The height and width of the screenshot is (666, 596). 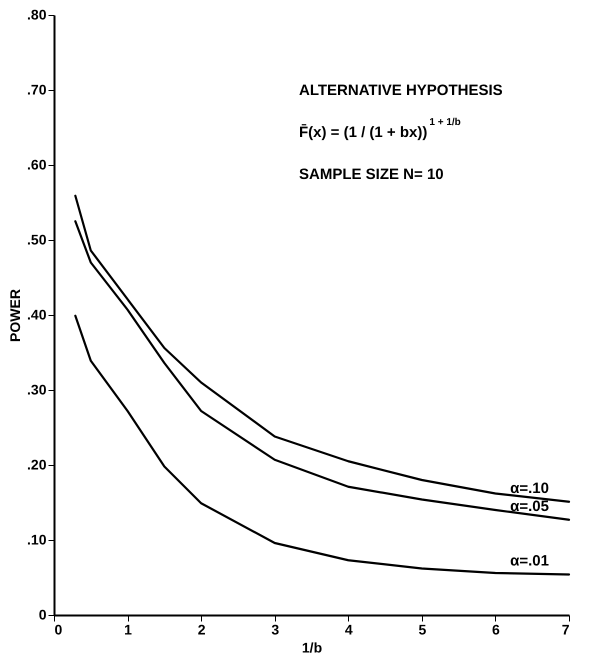 What do you see at coordinates (37, 90) in the screenshot?
I see `y-tick-label: .70` at bounding box center [37, 90].